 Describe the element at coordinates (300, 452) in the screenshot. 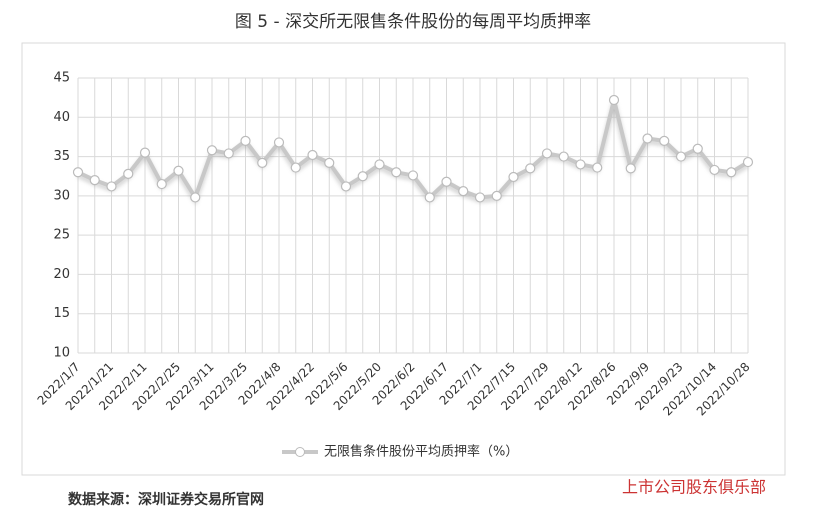

I see `legend-marker` at that location.